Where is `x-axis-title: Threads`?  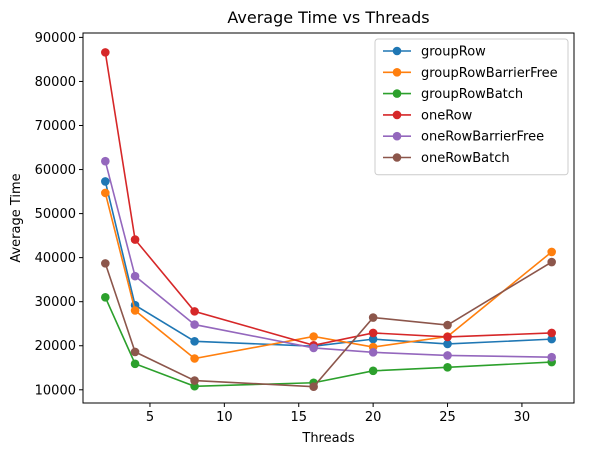 x-axis-title: Threads is located at coordinates (327, 438).